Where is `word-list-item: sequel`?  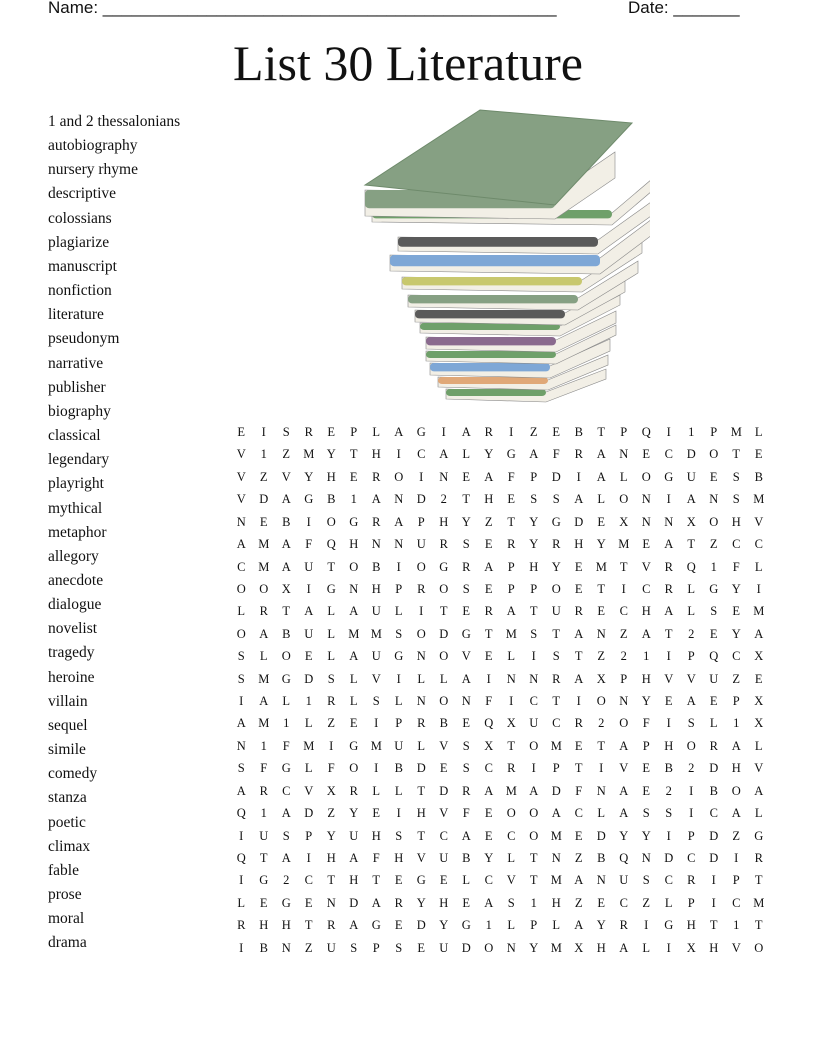 word-list-item: sequel is located at coordinates (68, 725).